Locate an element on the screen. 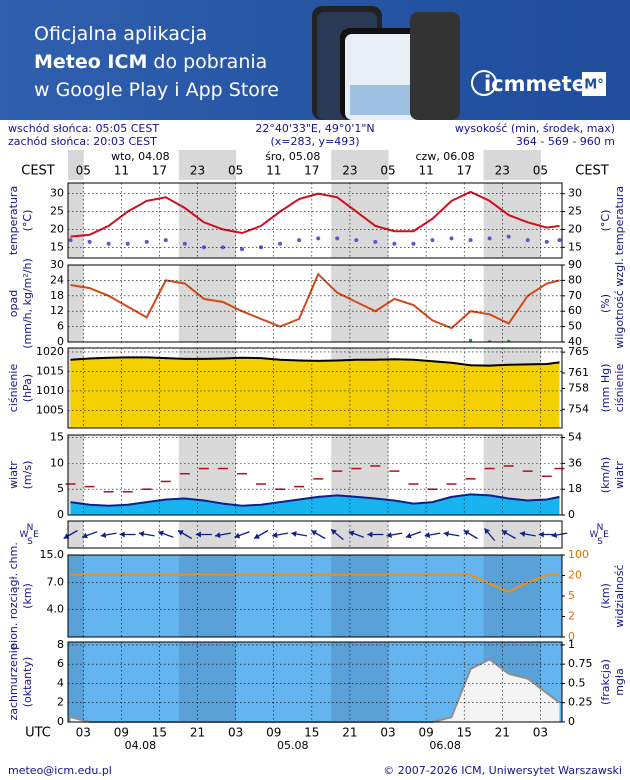 This screenshot has height=780, width=630. y2-tick-label: 0.25 is located at coordinates (580, 702).